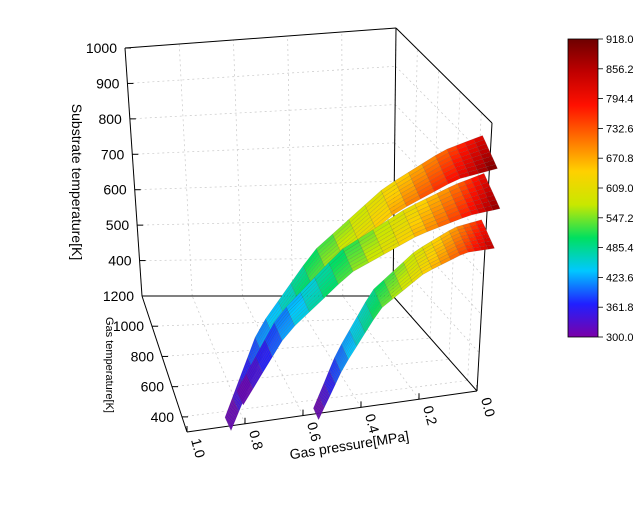 This screenshot has height=519, width=639. Describe the element at coordinates (77, 182) in the screenshot. I see `z-axis-title: Substrate temperature[K]` at that location.